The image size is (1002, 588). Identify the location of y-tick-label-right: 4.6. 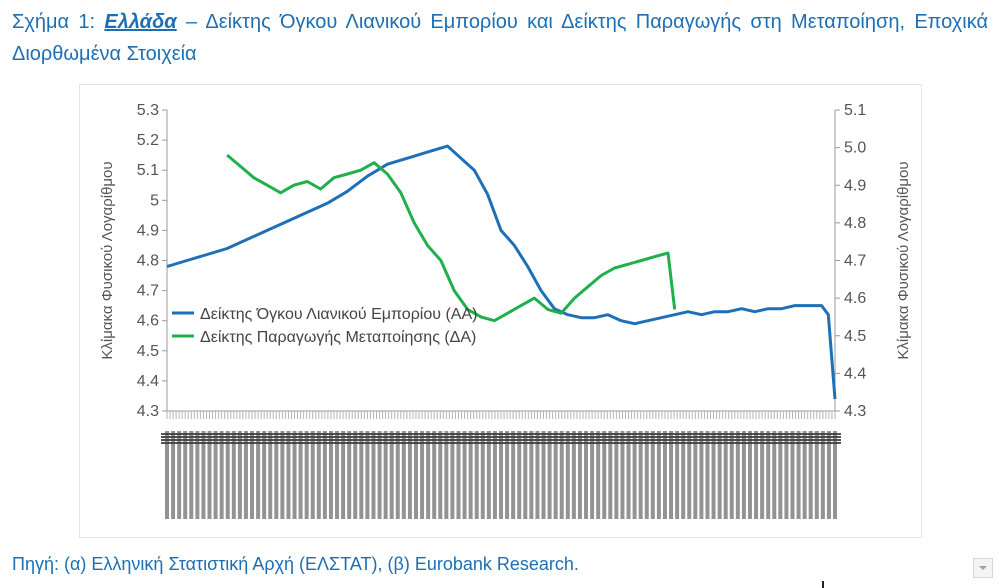
(855, 298).